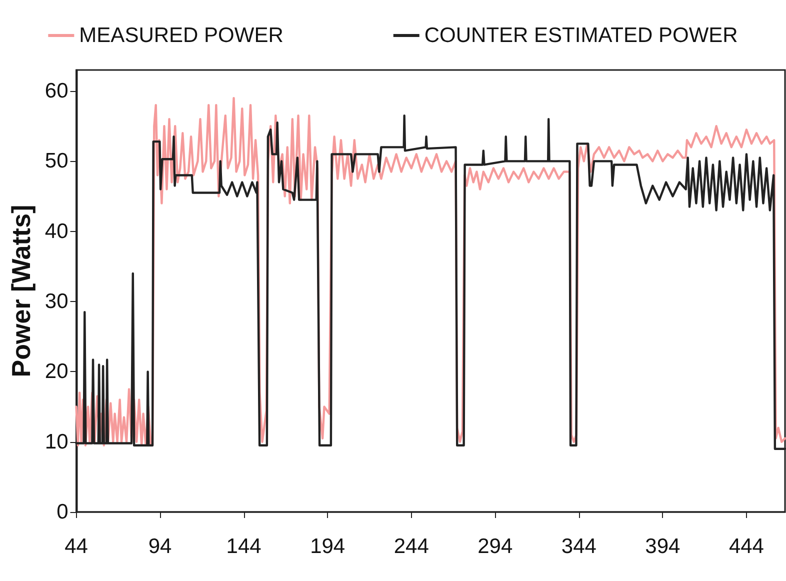  Describe the element at coordinates (663, 546) in the screenshot. I see `x-tick-label: 394` at that location.